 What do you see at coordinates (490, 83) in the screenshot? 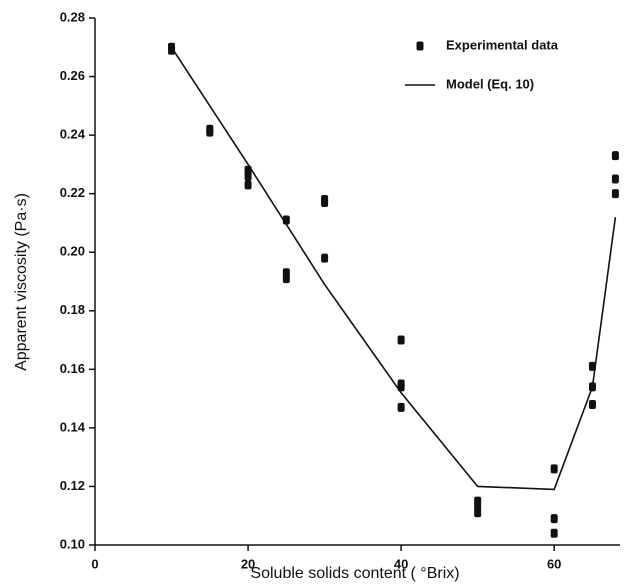
I see `legend-label: Model (Eq. 10)` at bounding box center [490, 83].